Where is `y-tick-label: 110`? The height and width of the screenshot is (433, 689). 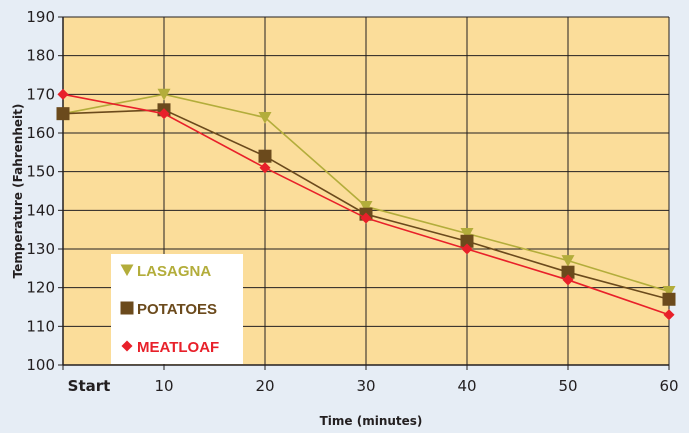
y-tick-label: 110 is located at coordinates (40, 326).